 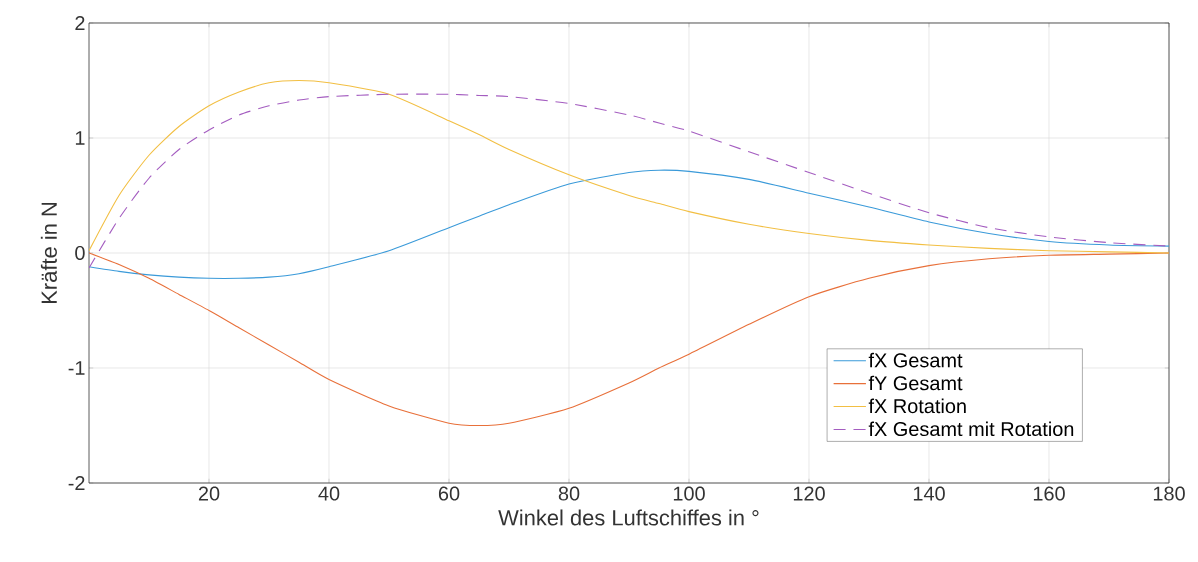 I want to click on x-tick-label: 100, so click(x=689, y=493).